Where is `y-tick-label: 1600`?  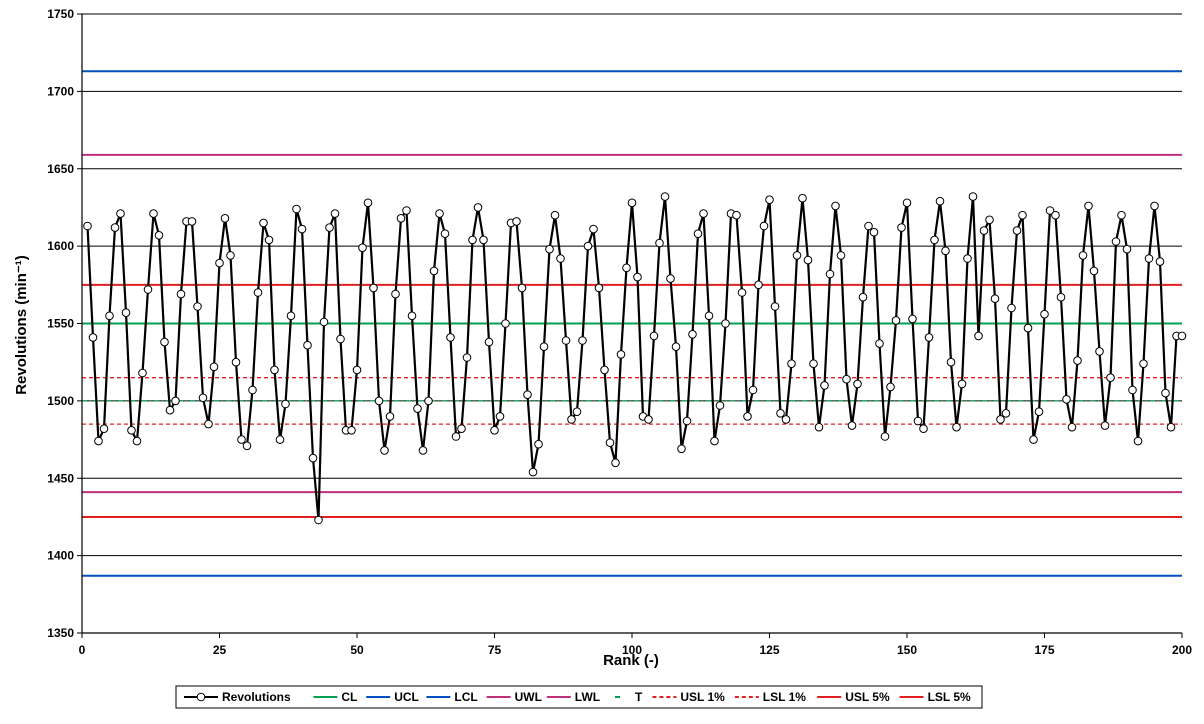 y-tick-label: 1600 is located at coordinates (60, 246).